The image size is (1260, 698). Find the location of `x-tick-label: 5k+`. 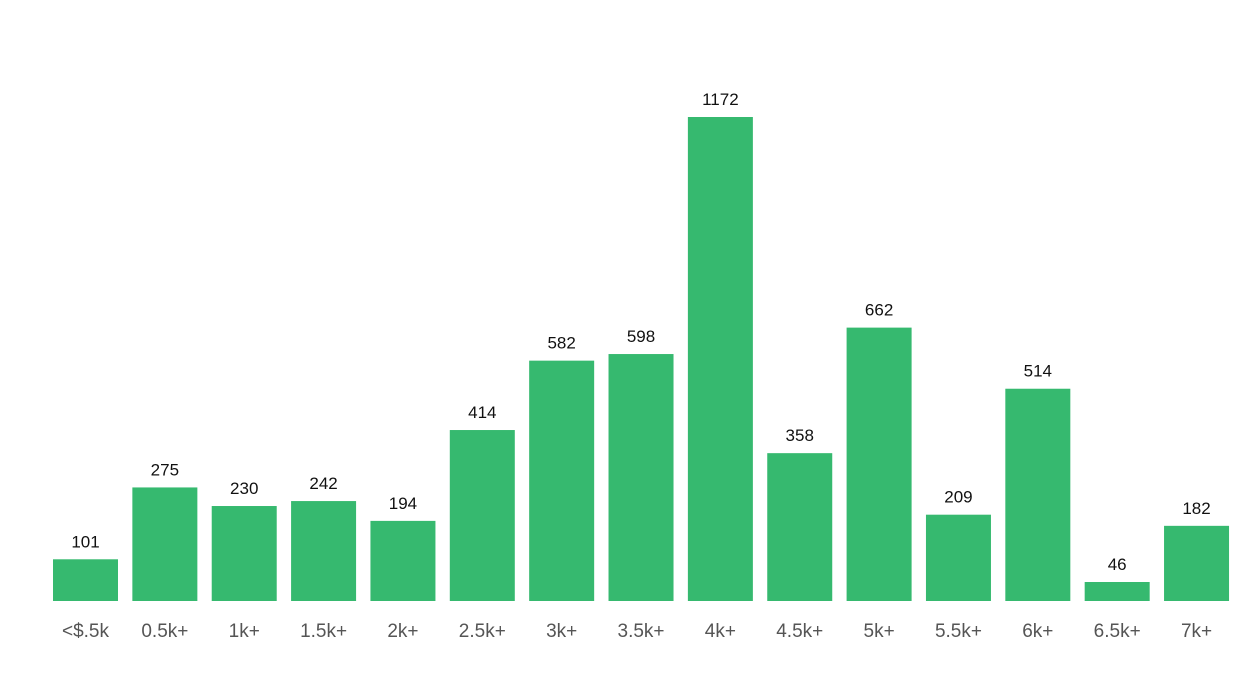

x-tick-label: 5k+ is located at coordinates (879, 631).